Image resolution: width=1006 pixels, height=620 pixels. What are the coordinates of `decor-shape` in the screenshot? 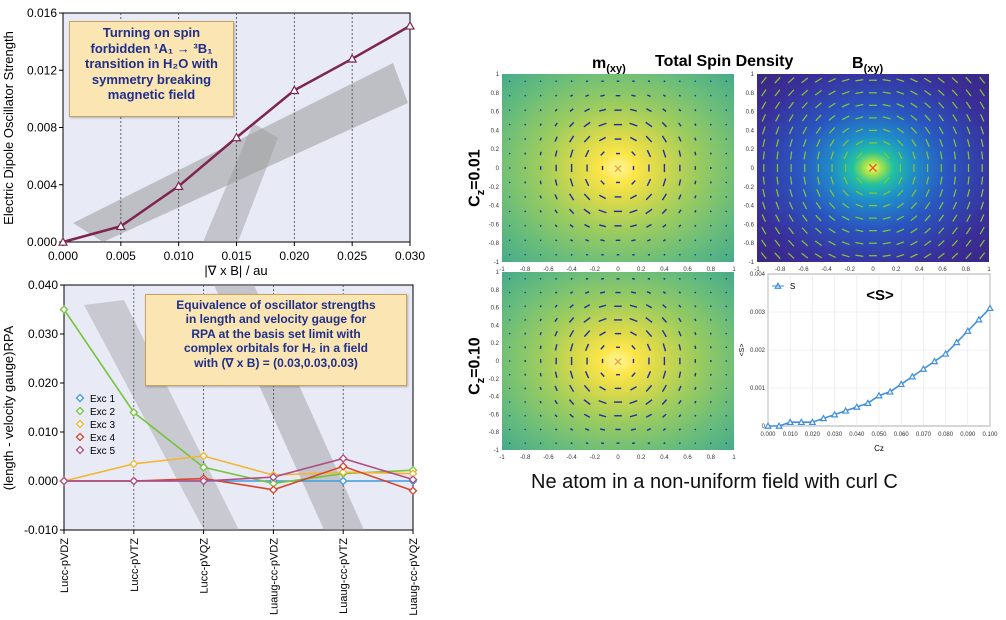 It's located at (240, 182).